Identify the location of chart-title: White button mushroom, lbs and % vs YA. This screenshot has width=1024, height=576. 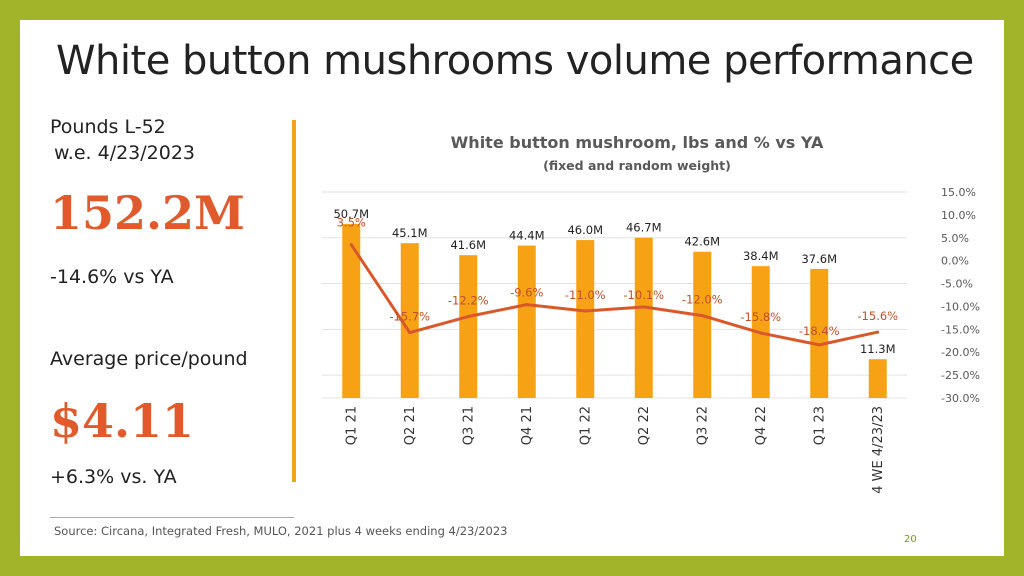
(637, 142).